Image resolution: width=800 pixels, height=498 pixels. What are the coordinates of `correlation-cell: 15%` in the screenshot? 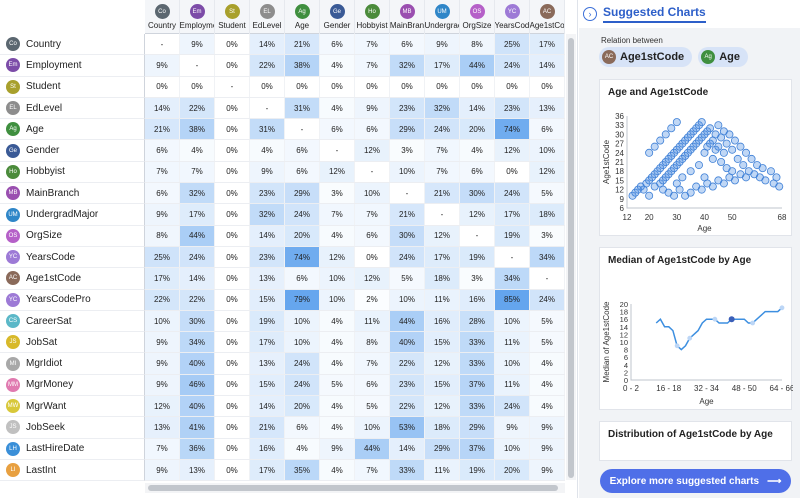 It's located at (267, 385).